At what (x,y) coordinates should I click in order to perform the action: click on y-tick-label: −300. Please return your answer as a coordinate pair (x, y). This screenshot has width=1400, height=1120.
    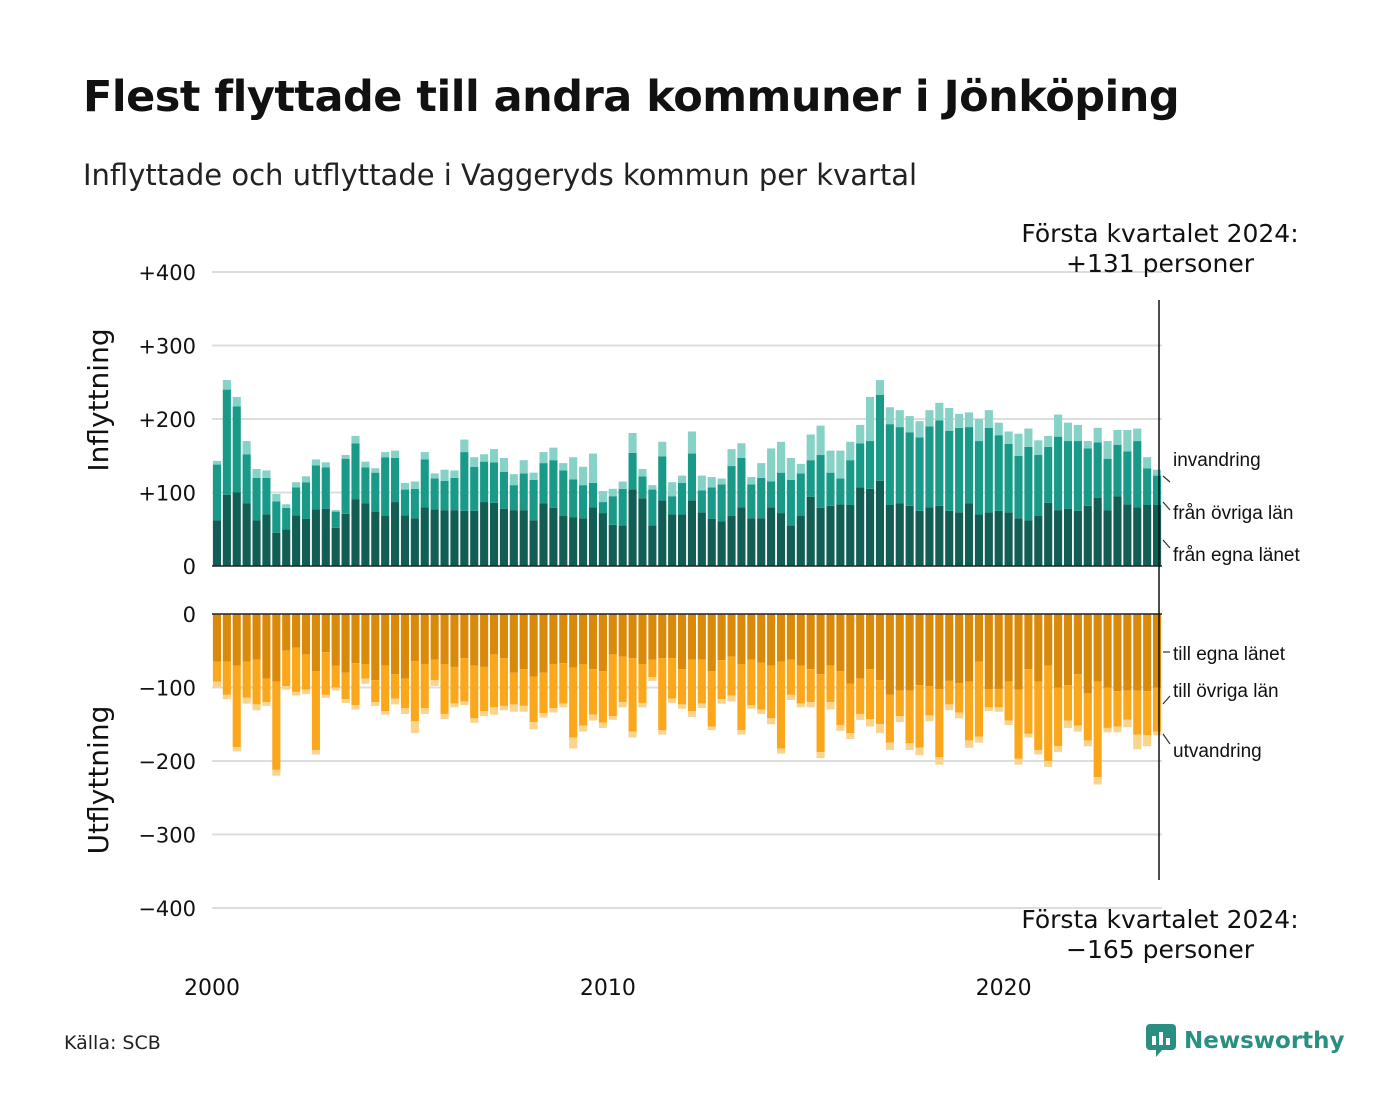
    Looking at the image, I should click on (167, 836).